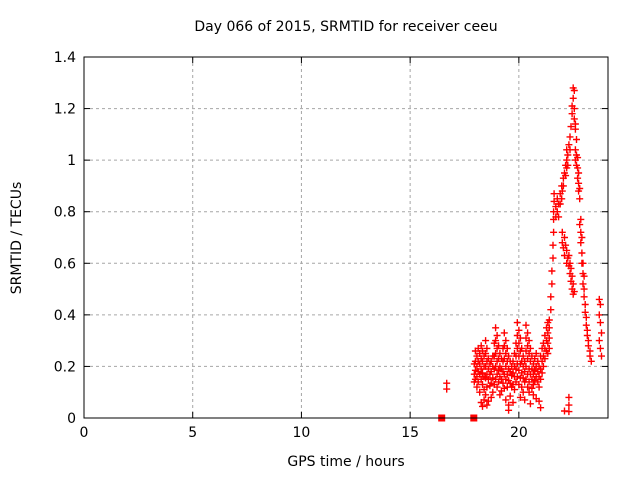  I want to click on x-tick-label: 10, so click(302, 433).